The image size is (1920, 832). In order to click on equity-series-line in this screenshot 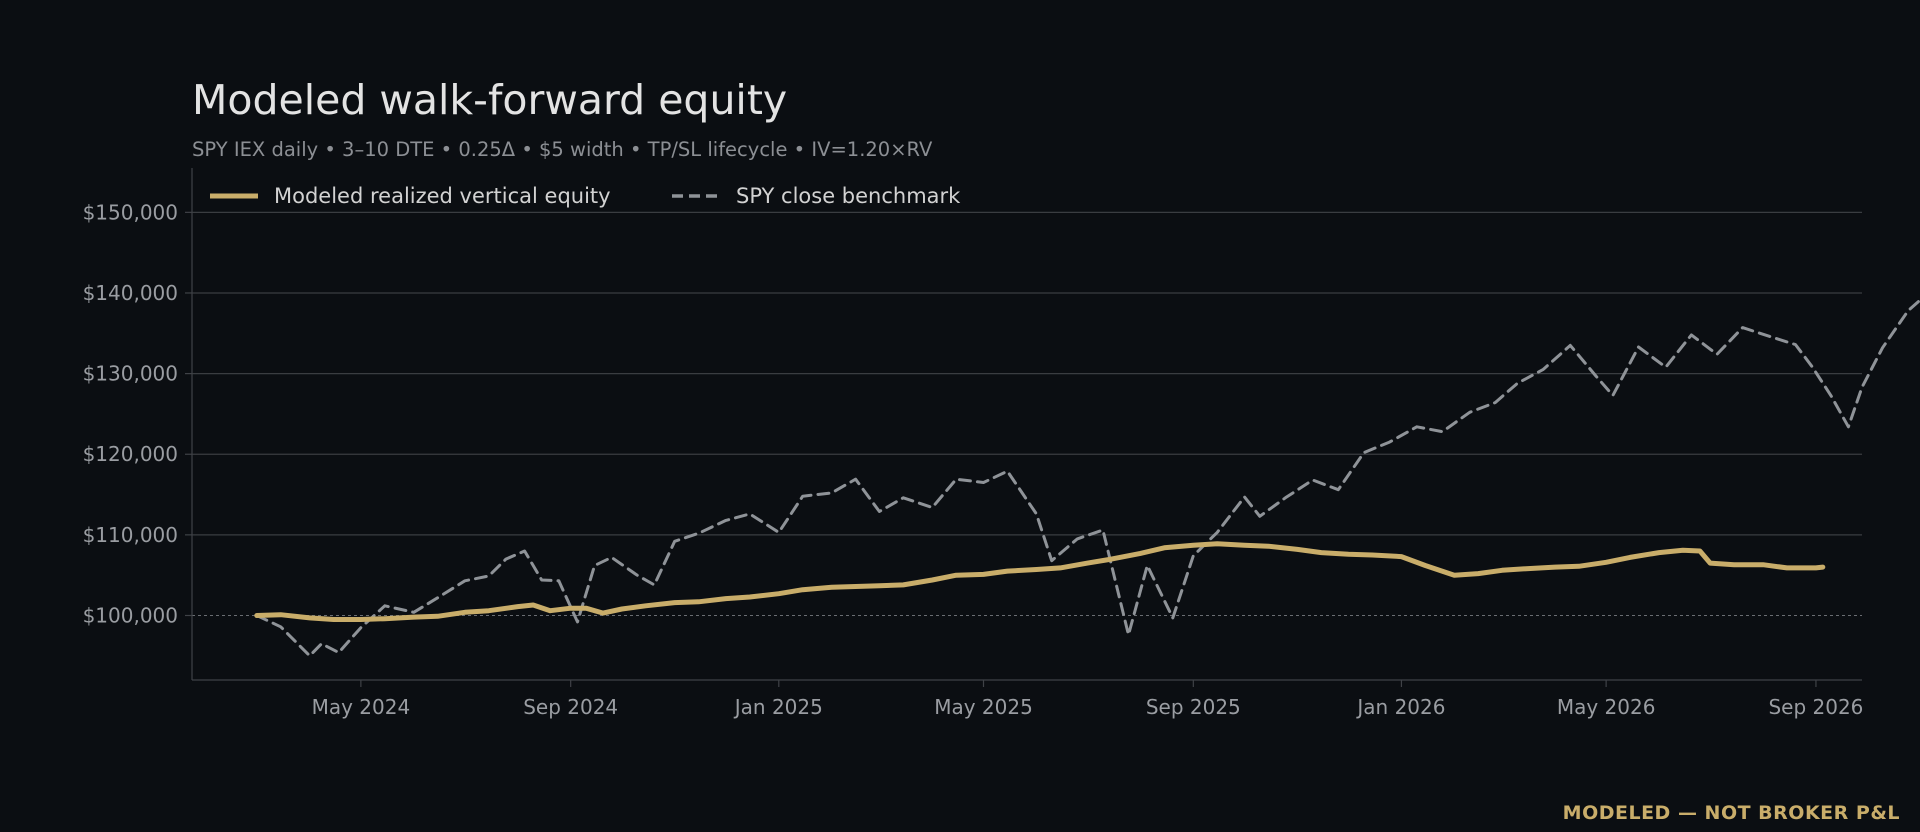, I will do `click(1040, 581)`.